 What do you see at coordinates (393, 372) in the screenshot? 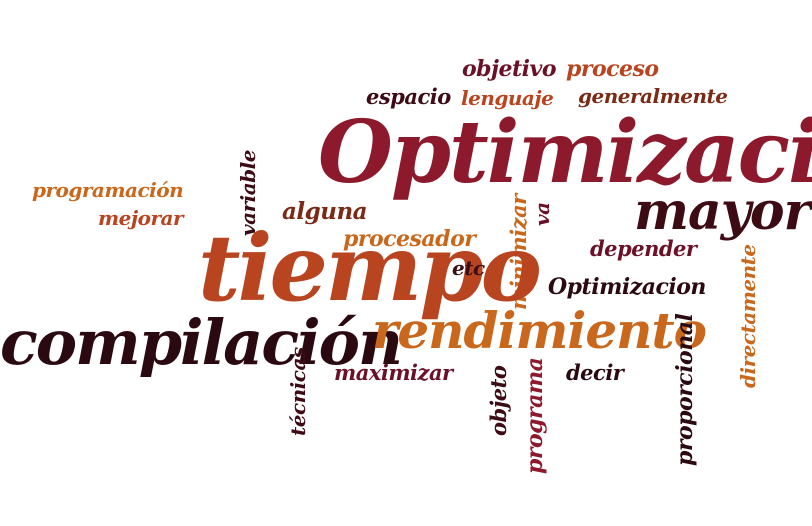
I see `word-maximizar: maximizar` at bounding box center [393, 372].